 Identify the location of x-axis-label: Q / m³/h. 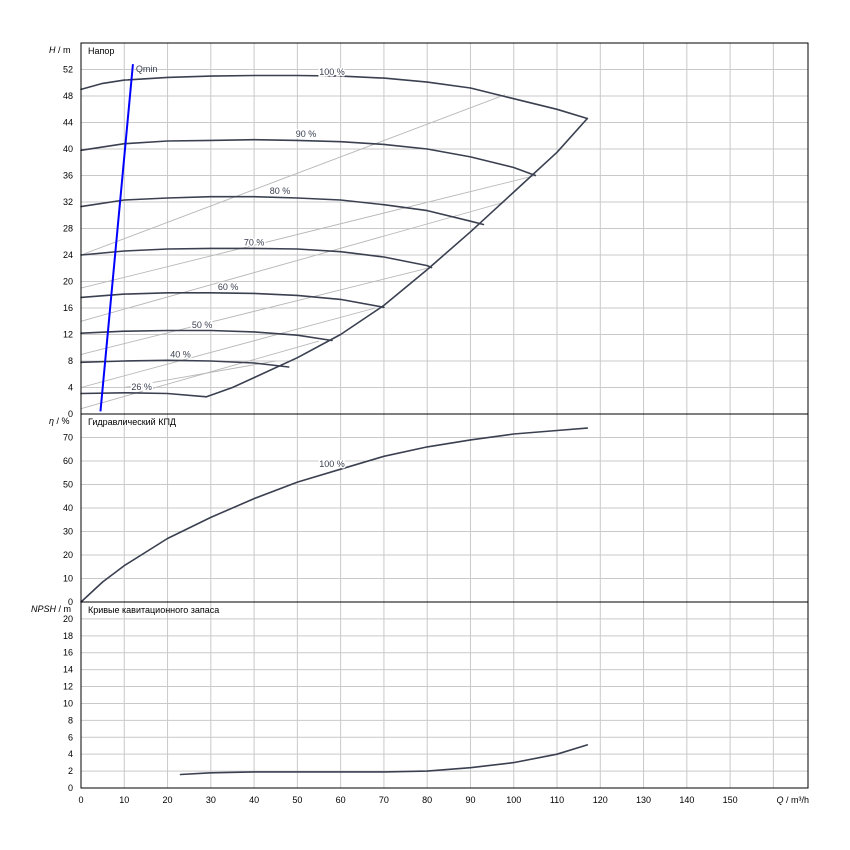
(792, 800).